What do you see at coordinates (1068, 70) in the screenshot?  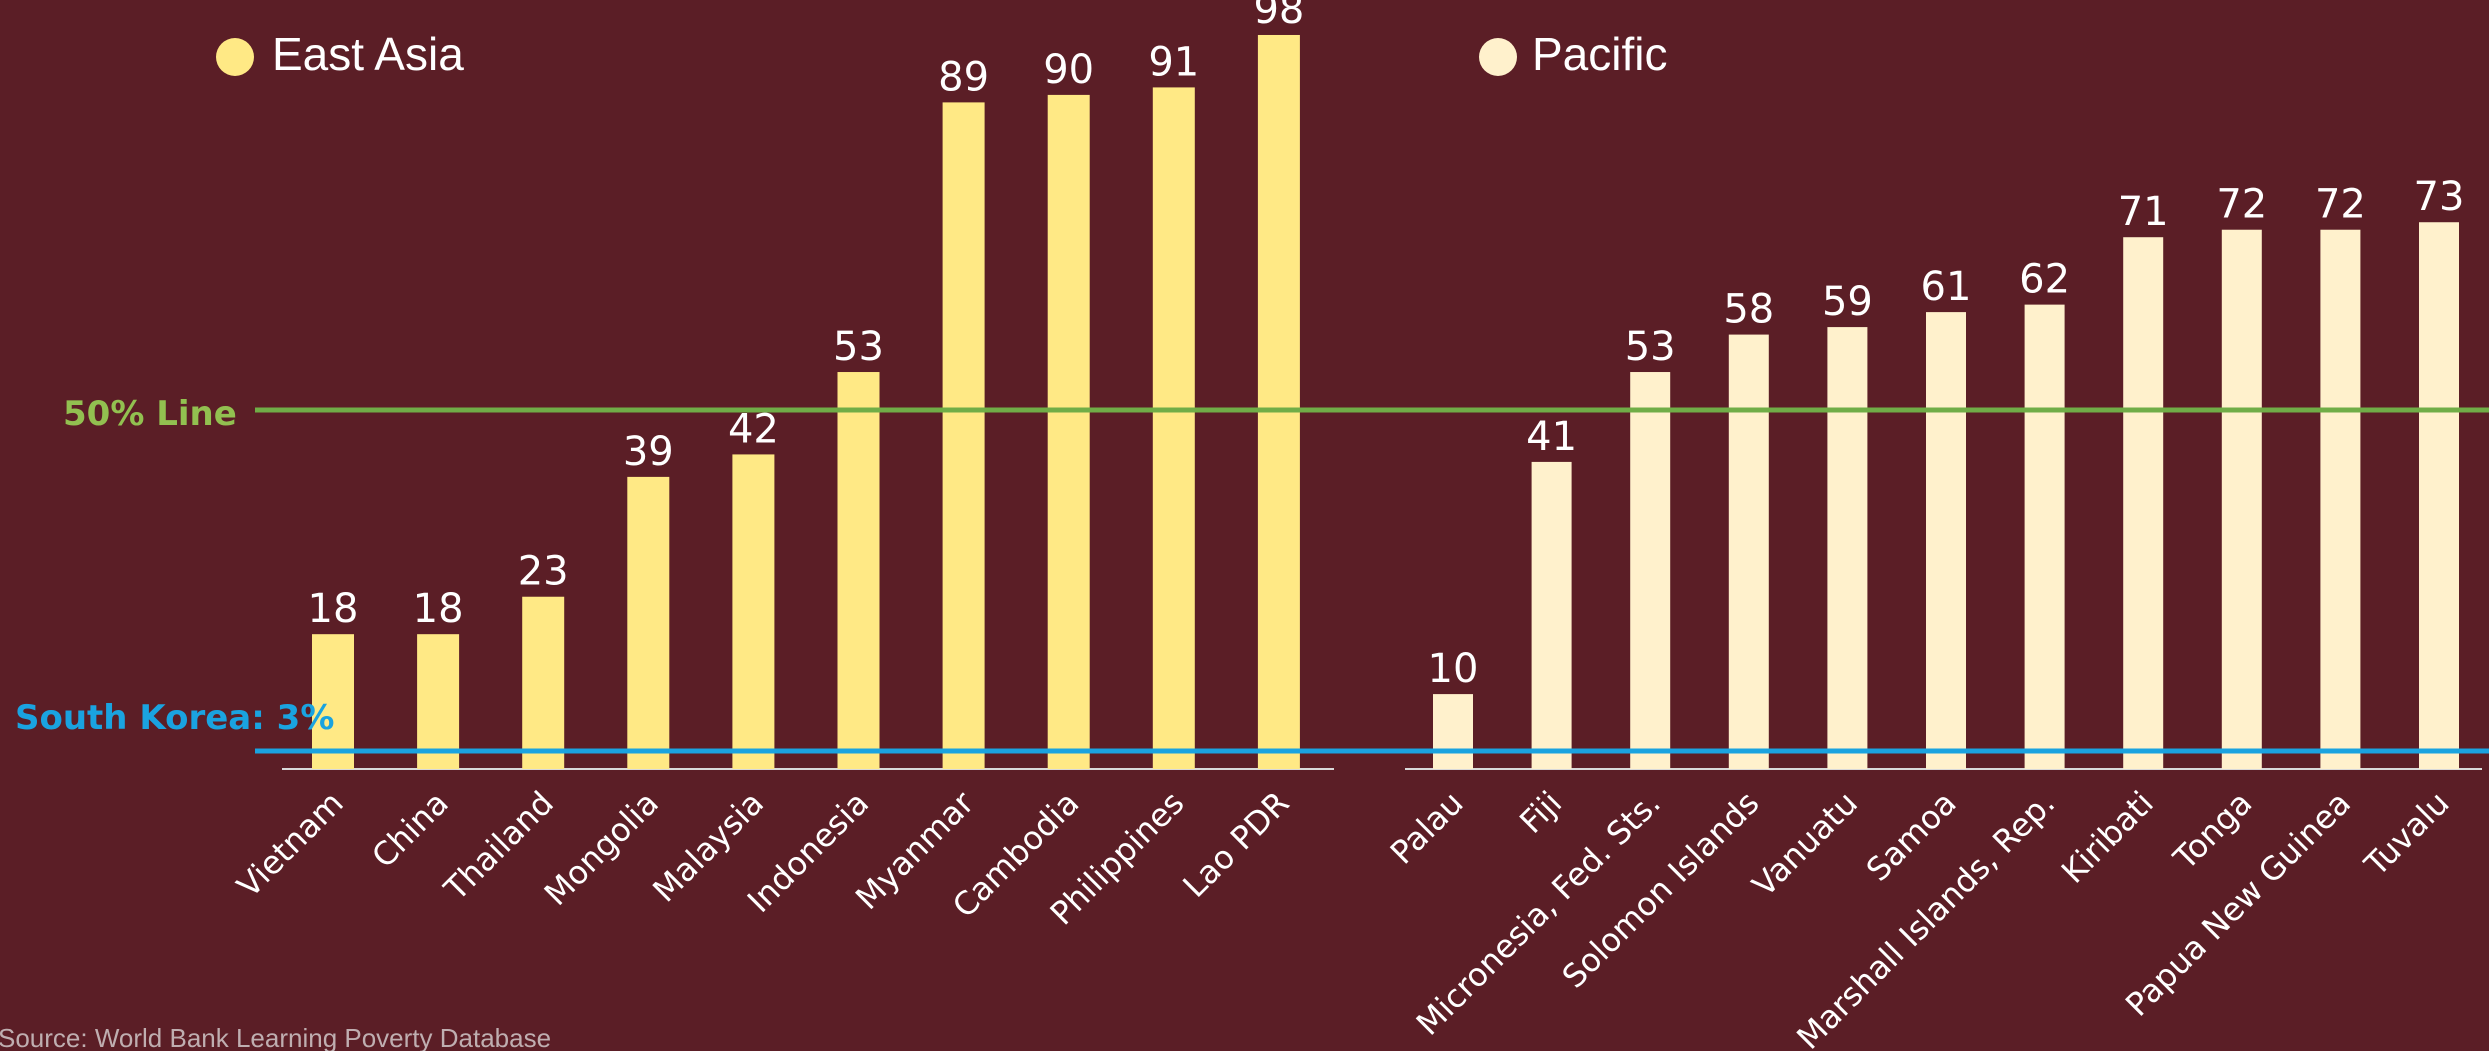 I see `data-label: 90` at bounding box center [1068, 70].